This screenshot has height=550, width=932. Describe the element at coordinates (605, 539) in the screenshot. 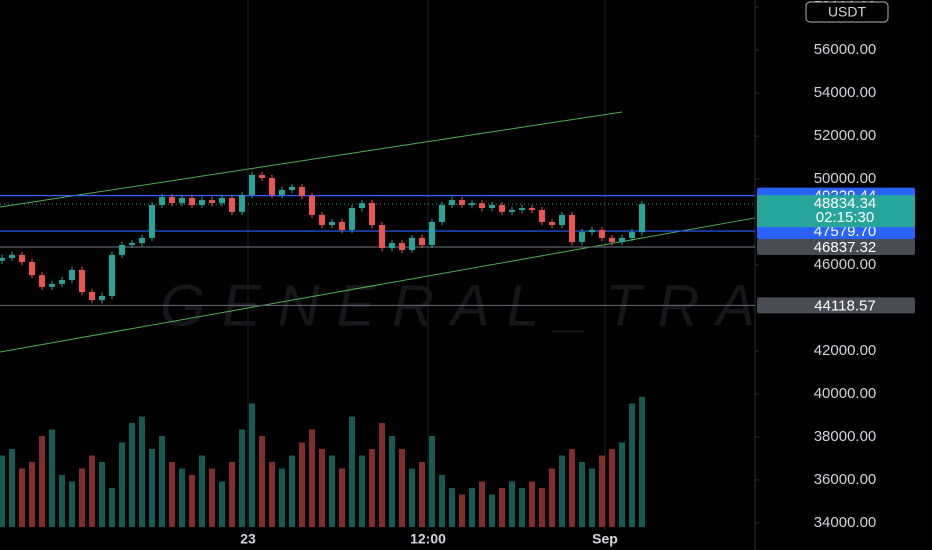

I see `x-tick-label: Sep` at that location.